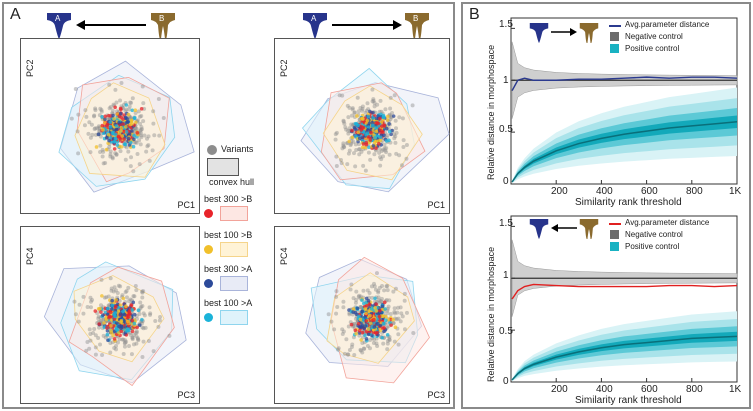  Describe the element at coordinates (735, 389) in the screenshot. I see `xtick: 1K` at that location.